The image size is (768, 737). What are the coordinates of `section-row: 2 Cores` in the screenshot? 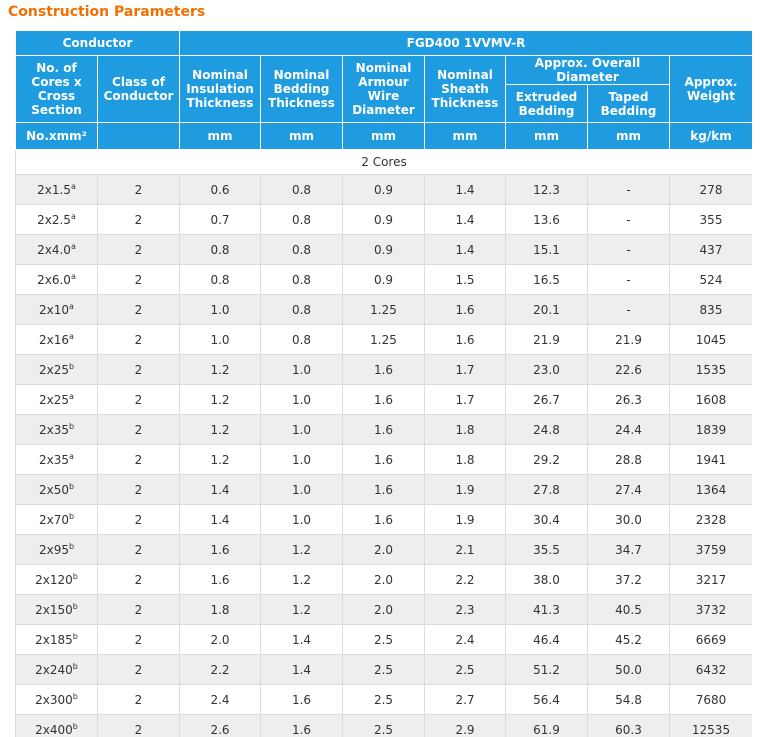 It's located at (383, 162).